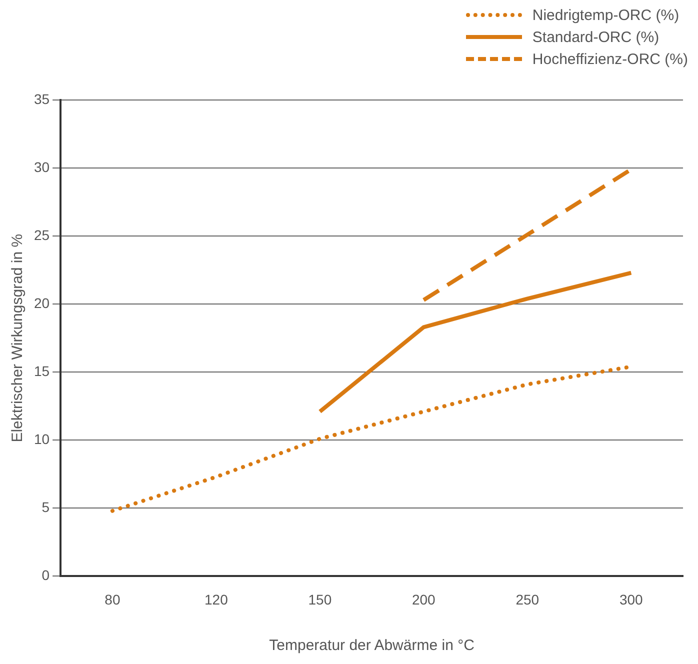 The height and width of the screenshot is (664, 698). What do you see at coordinates (424, 599) in the screenshot?
I see `x-tick-label: 200` at bounding box center [424, 599].